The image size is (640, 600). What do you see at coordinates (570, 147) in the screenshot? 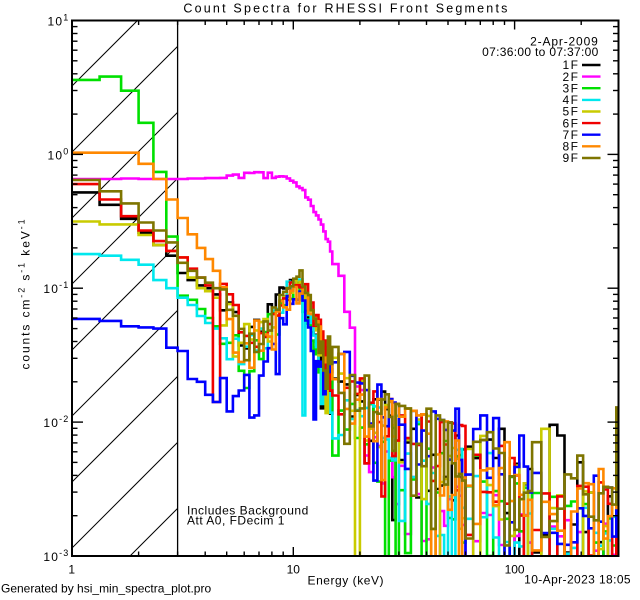
I see `svg-text: 8F` at bounding box center [570, 147].